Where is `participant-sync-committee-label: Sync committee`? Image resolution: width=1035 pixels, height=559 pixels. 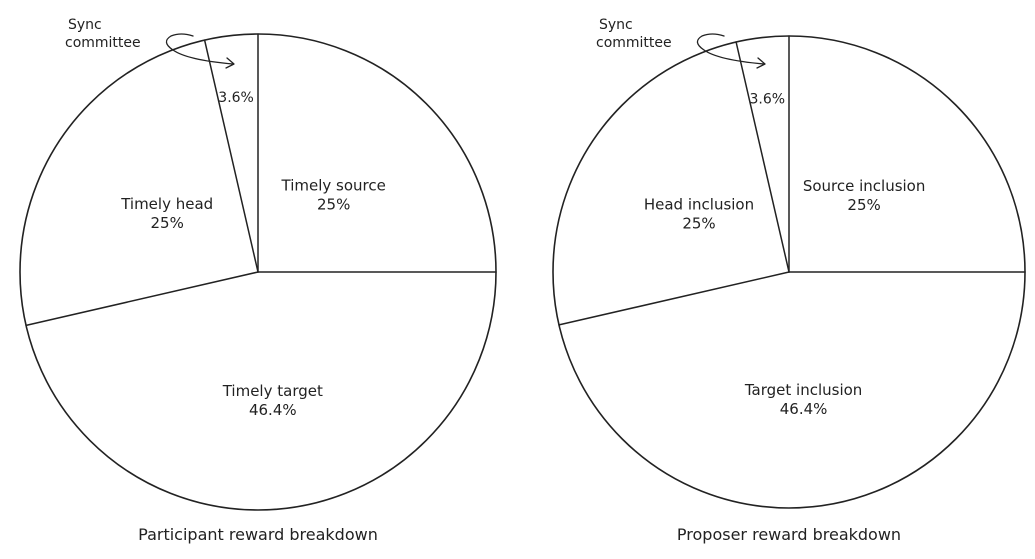 participant-sync-committee-label: Sync committee is located at coordinates (103, 34).